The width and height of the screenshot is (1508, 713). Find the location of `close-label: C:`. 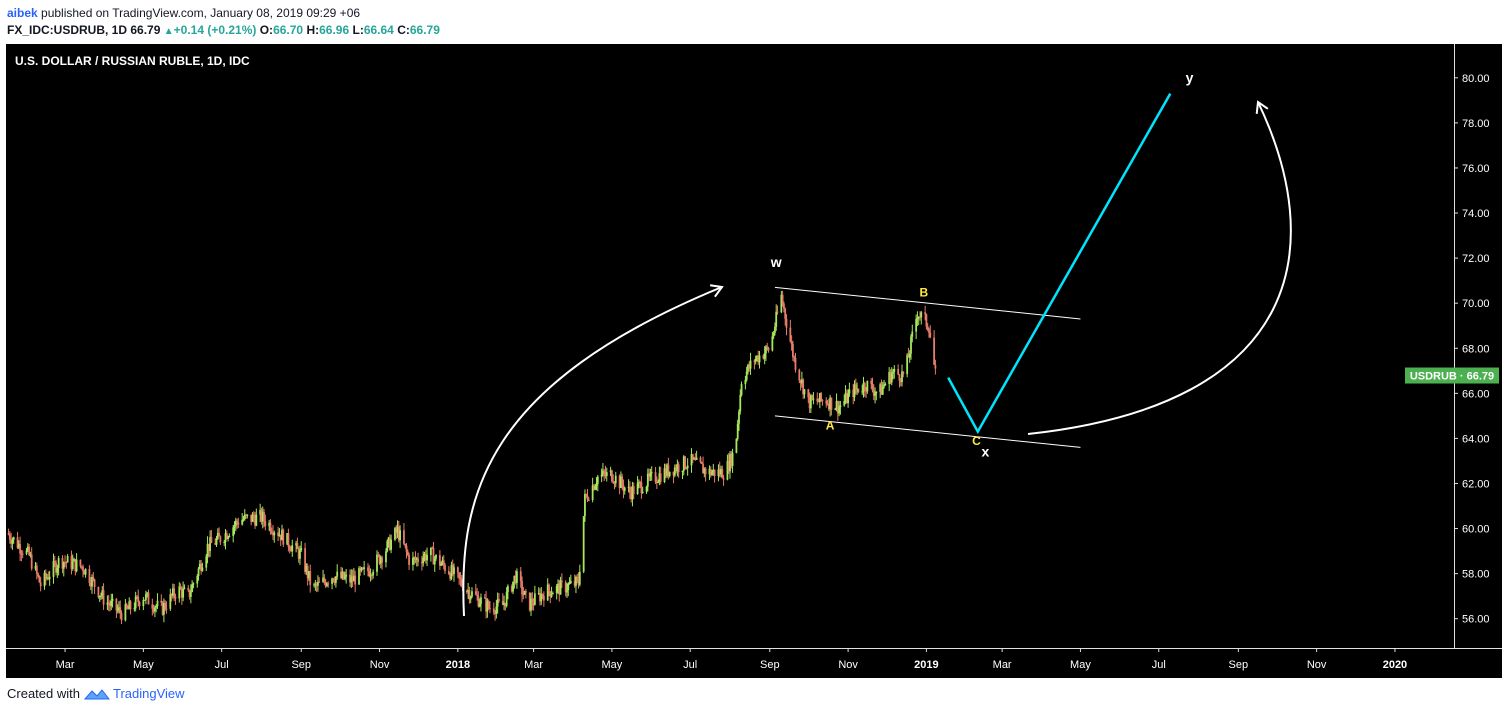

close-label: C: is located at coordinates (403, 30).